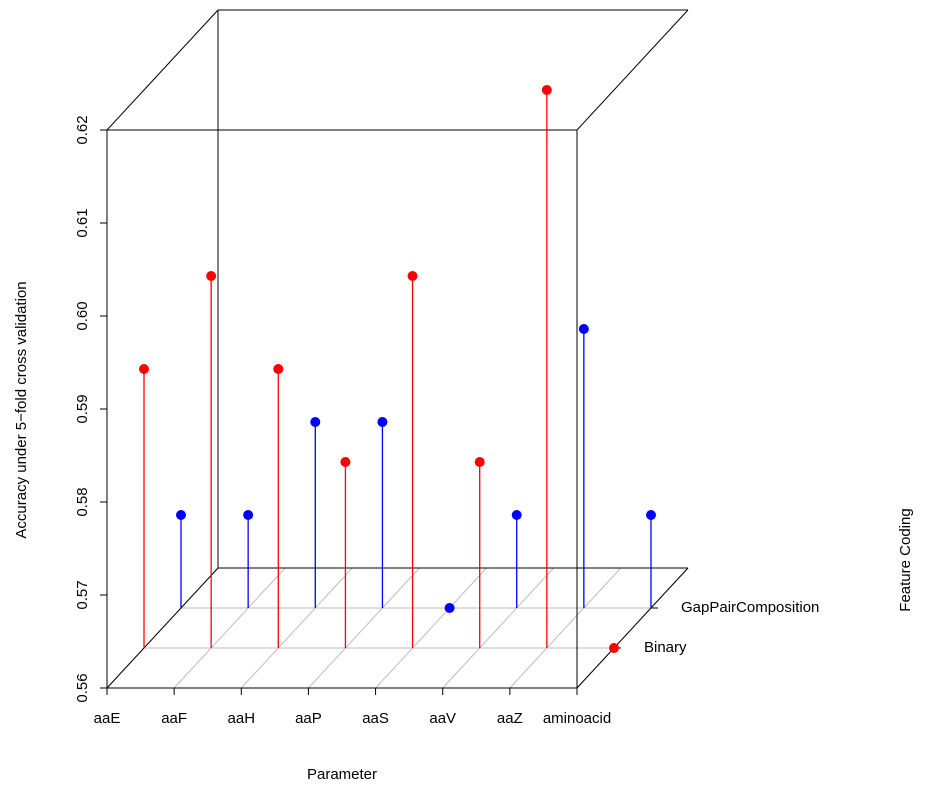 The height and width of the screenshot is (794, 941). Describe the element at coordinates (905, 559) in the screenshot. I see `z-axis-title: Feature Coding` at that location.